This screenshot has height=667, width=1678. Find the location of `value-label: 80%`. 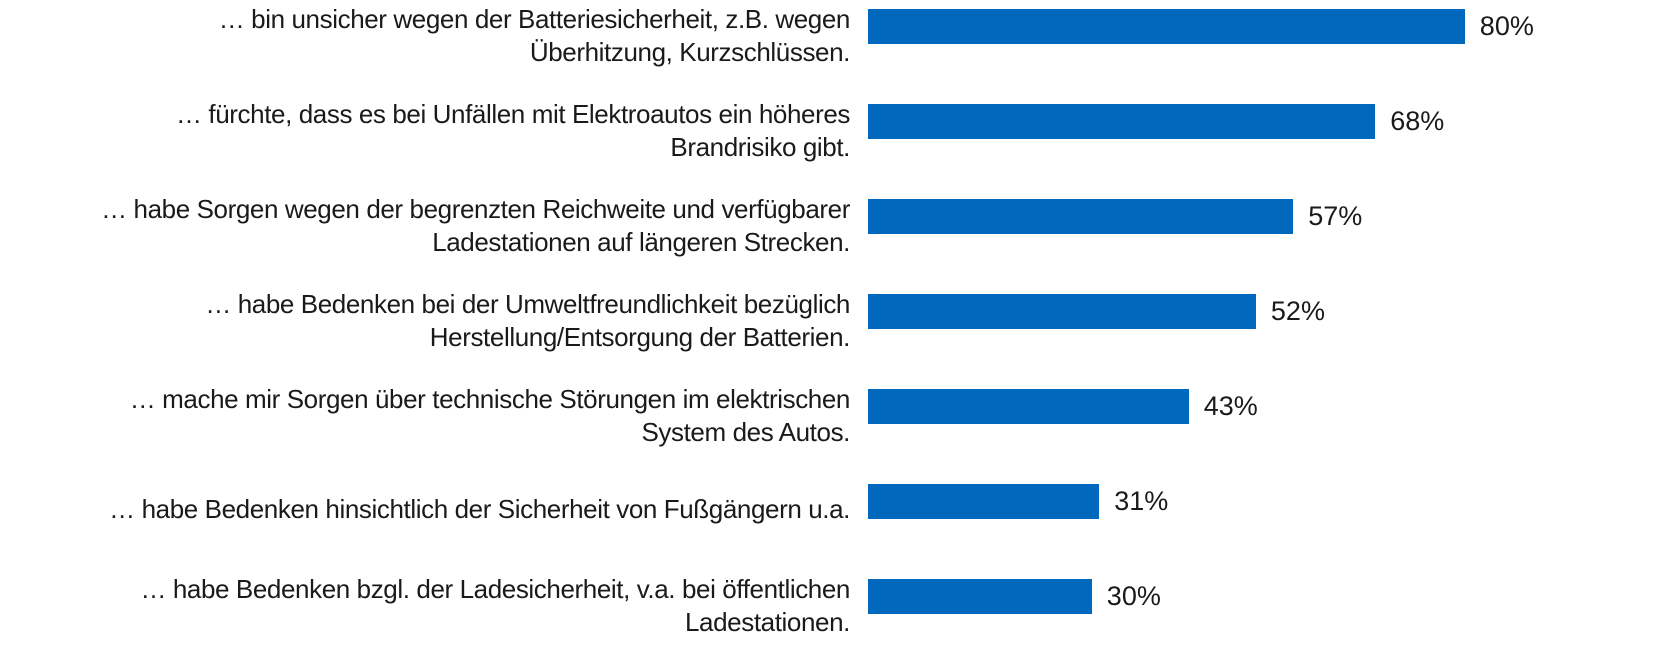

value-label: 80% is located at coordinates (1506, 26).